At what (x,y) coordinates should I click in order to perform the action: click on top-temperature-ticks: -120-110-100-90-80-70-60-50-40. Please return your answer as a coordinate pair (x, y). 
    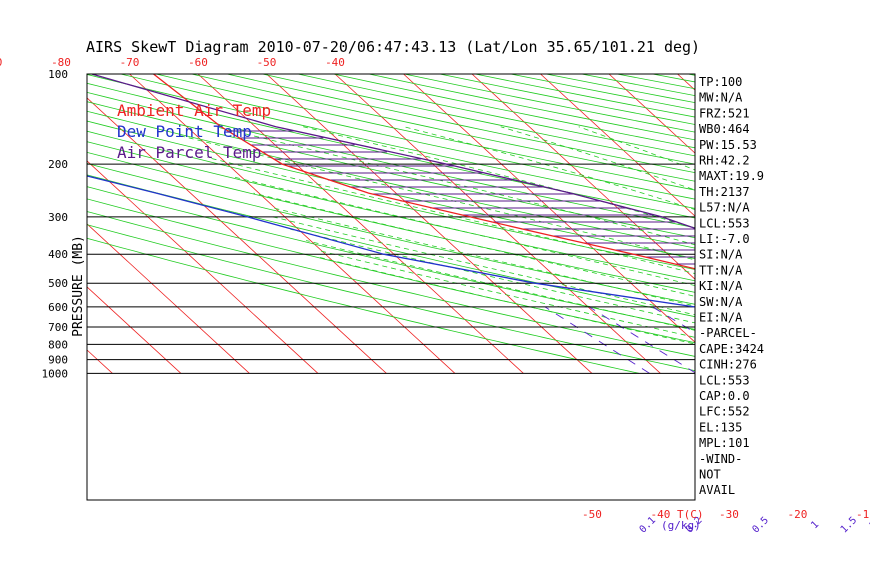
    Looking at the image, I should click on (172, 62).